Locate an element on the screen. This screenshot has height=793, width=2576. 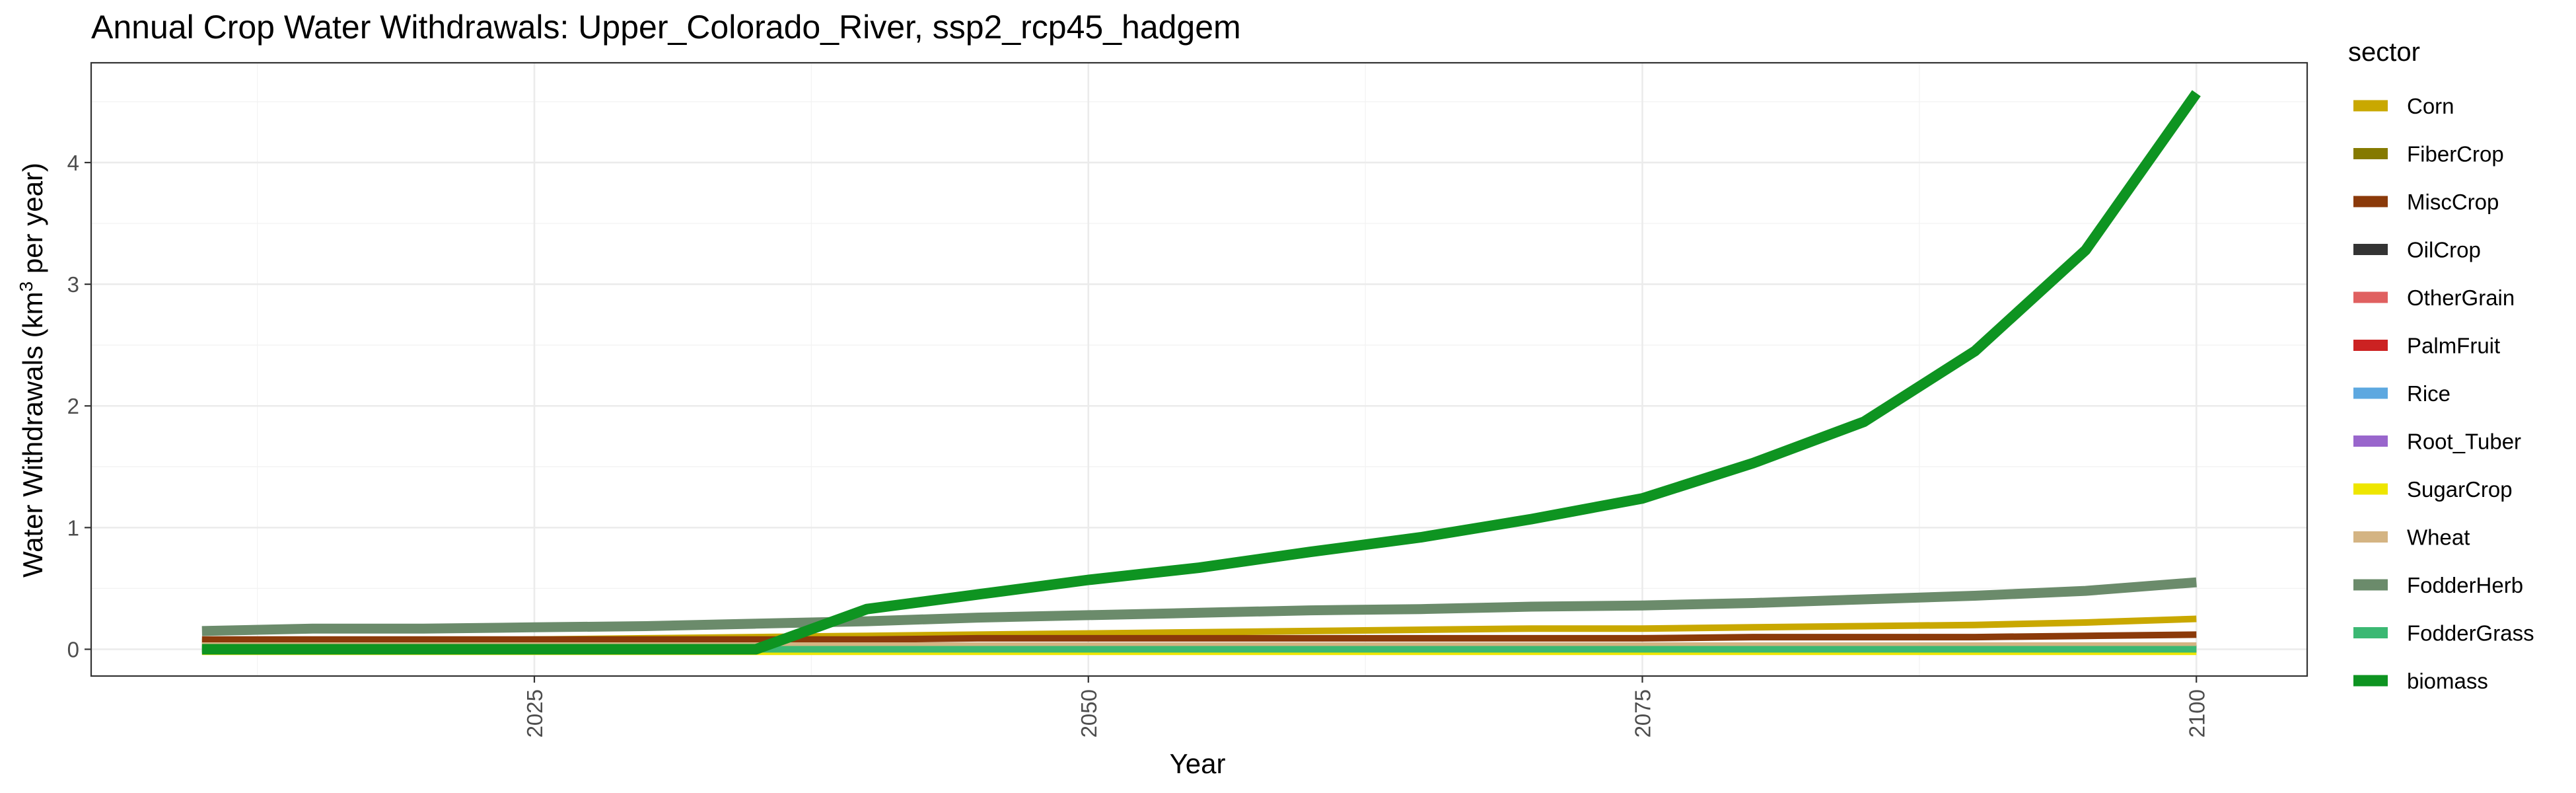
legend-label-wheat: Wheat is located at coordinates (2438, 537).